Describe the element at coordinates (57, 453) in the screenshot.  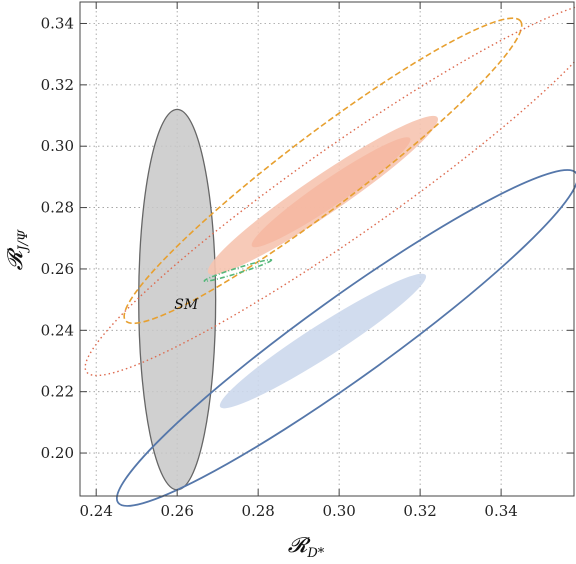
I see `y-tick-label: 0.20` at that location.